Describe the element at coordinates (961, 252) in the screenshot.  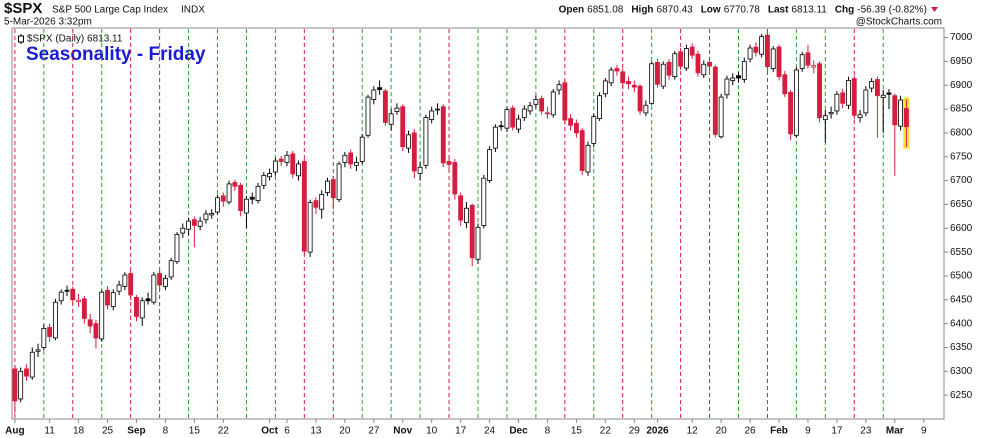
I see `y-tick-label: 6550` at that location.